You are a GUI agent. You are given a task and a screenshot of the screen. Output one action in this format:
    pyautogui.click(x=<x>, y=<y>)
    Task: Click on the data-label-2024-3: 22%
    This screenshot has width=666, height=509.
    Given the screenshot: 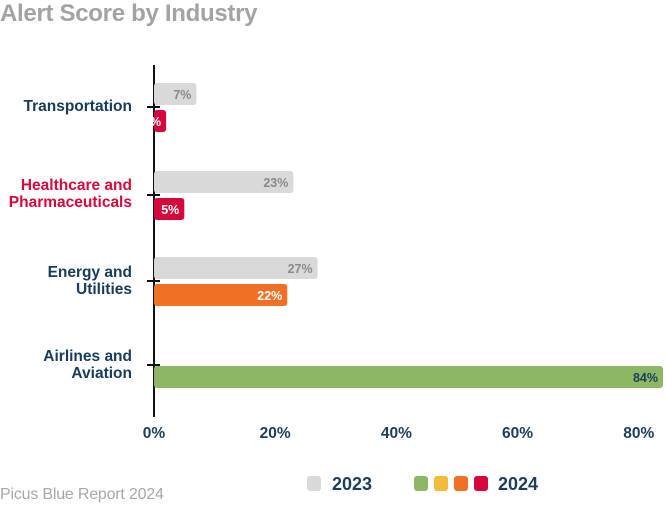 What is the action you would take?
    pyautogui.click(x=269, y=296)
    